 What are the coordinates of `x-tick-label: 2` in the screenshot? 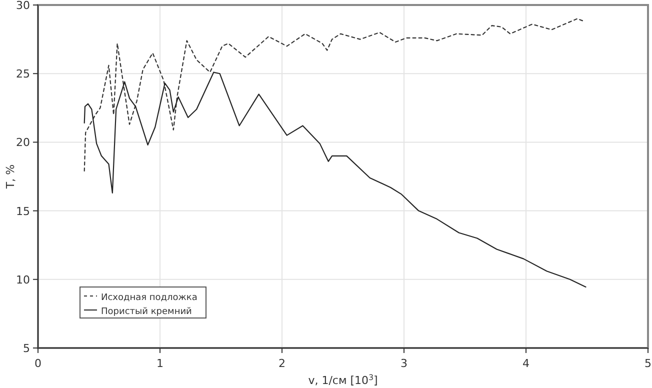 It's located at (282, 363).